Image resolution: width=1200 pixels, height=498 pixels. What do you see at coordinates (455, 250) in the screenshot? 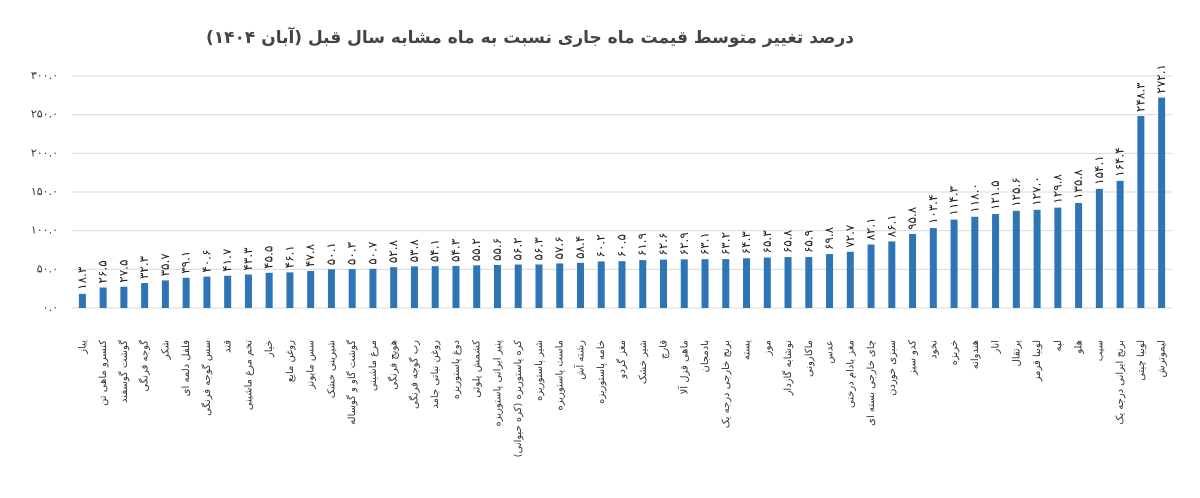
I see `value-label: ۵۴.۳` at bounding box center [455, 250].